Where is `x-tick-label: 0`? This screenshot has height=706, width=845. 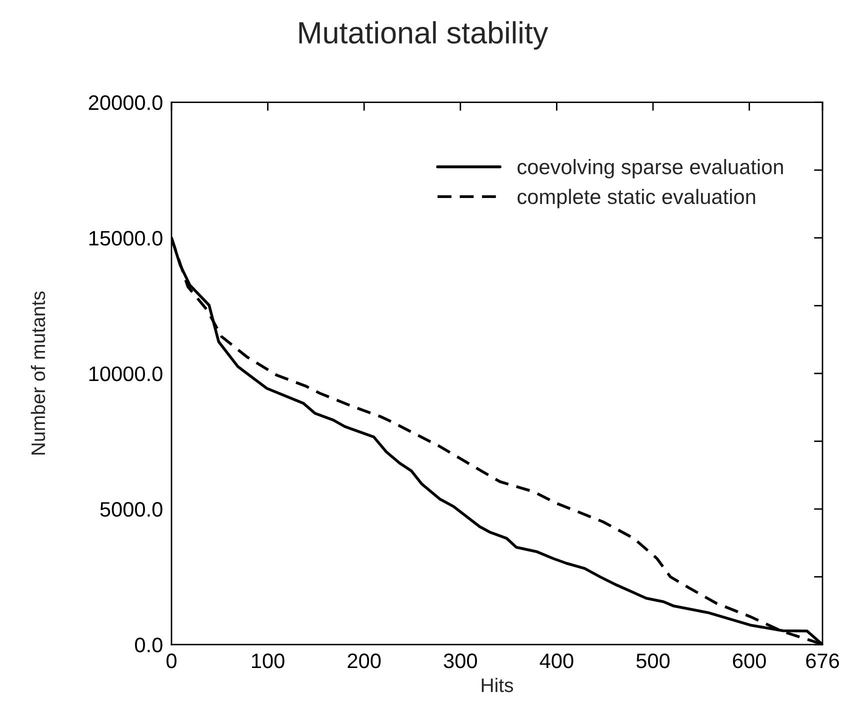 x-tick-label: 0 is located at coordinates (171, 660).